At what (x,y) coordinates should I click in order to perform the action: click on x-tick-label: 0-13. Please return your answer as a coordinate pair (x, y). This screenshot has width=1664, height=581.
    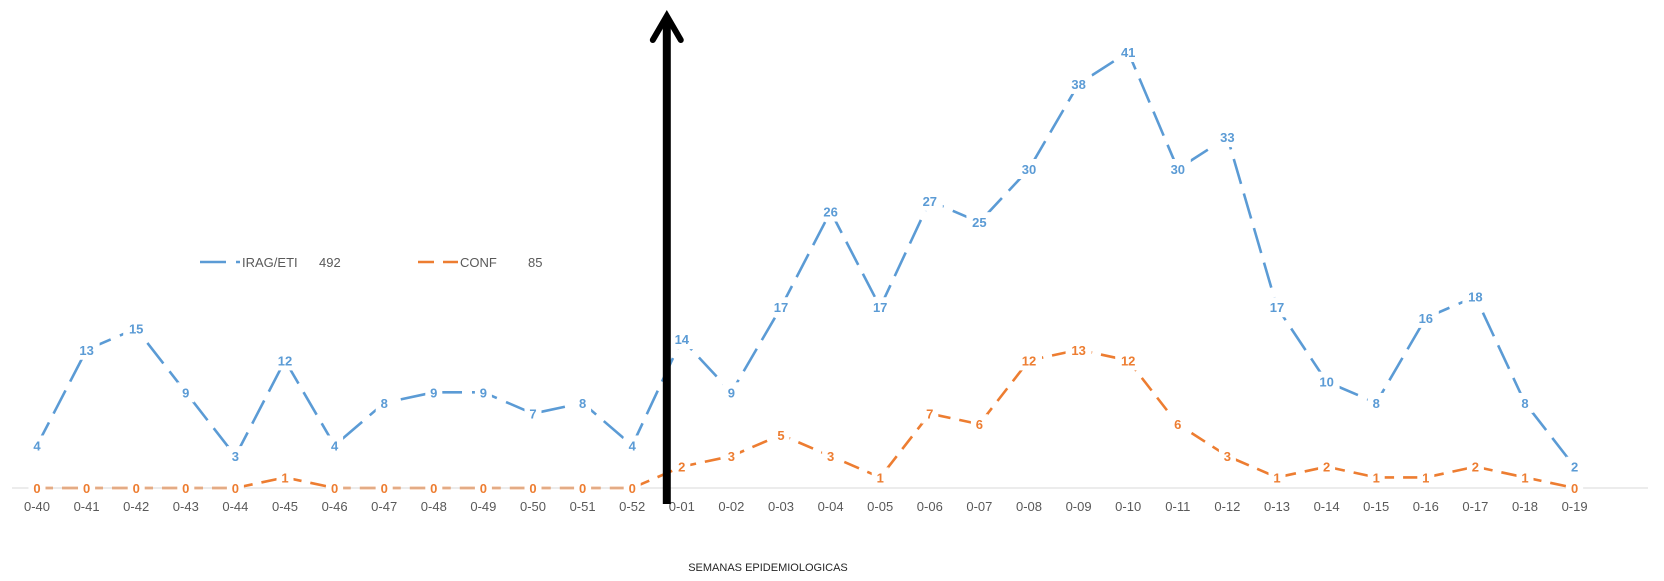
    Looking at the image, I should click on (1277, 506).